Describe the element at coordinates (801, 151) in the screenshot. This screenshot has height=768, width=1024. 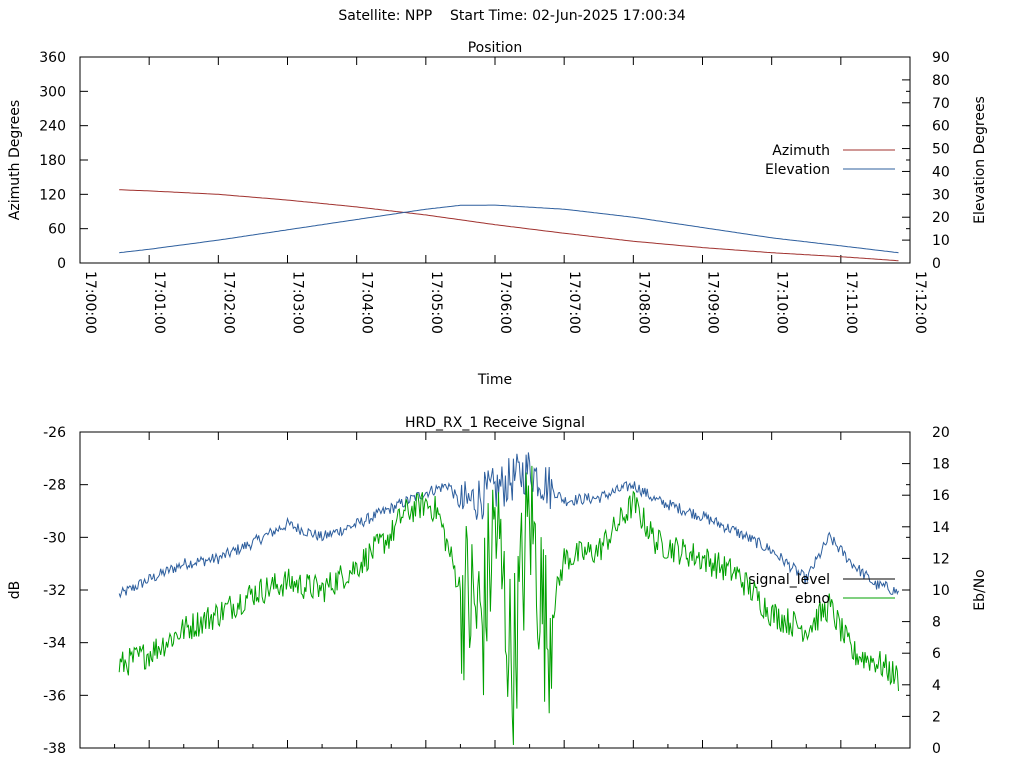
I see `chart-1-legend-label: Azimuth` at that location.